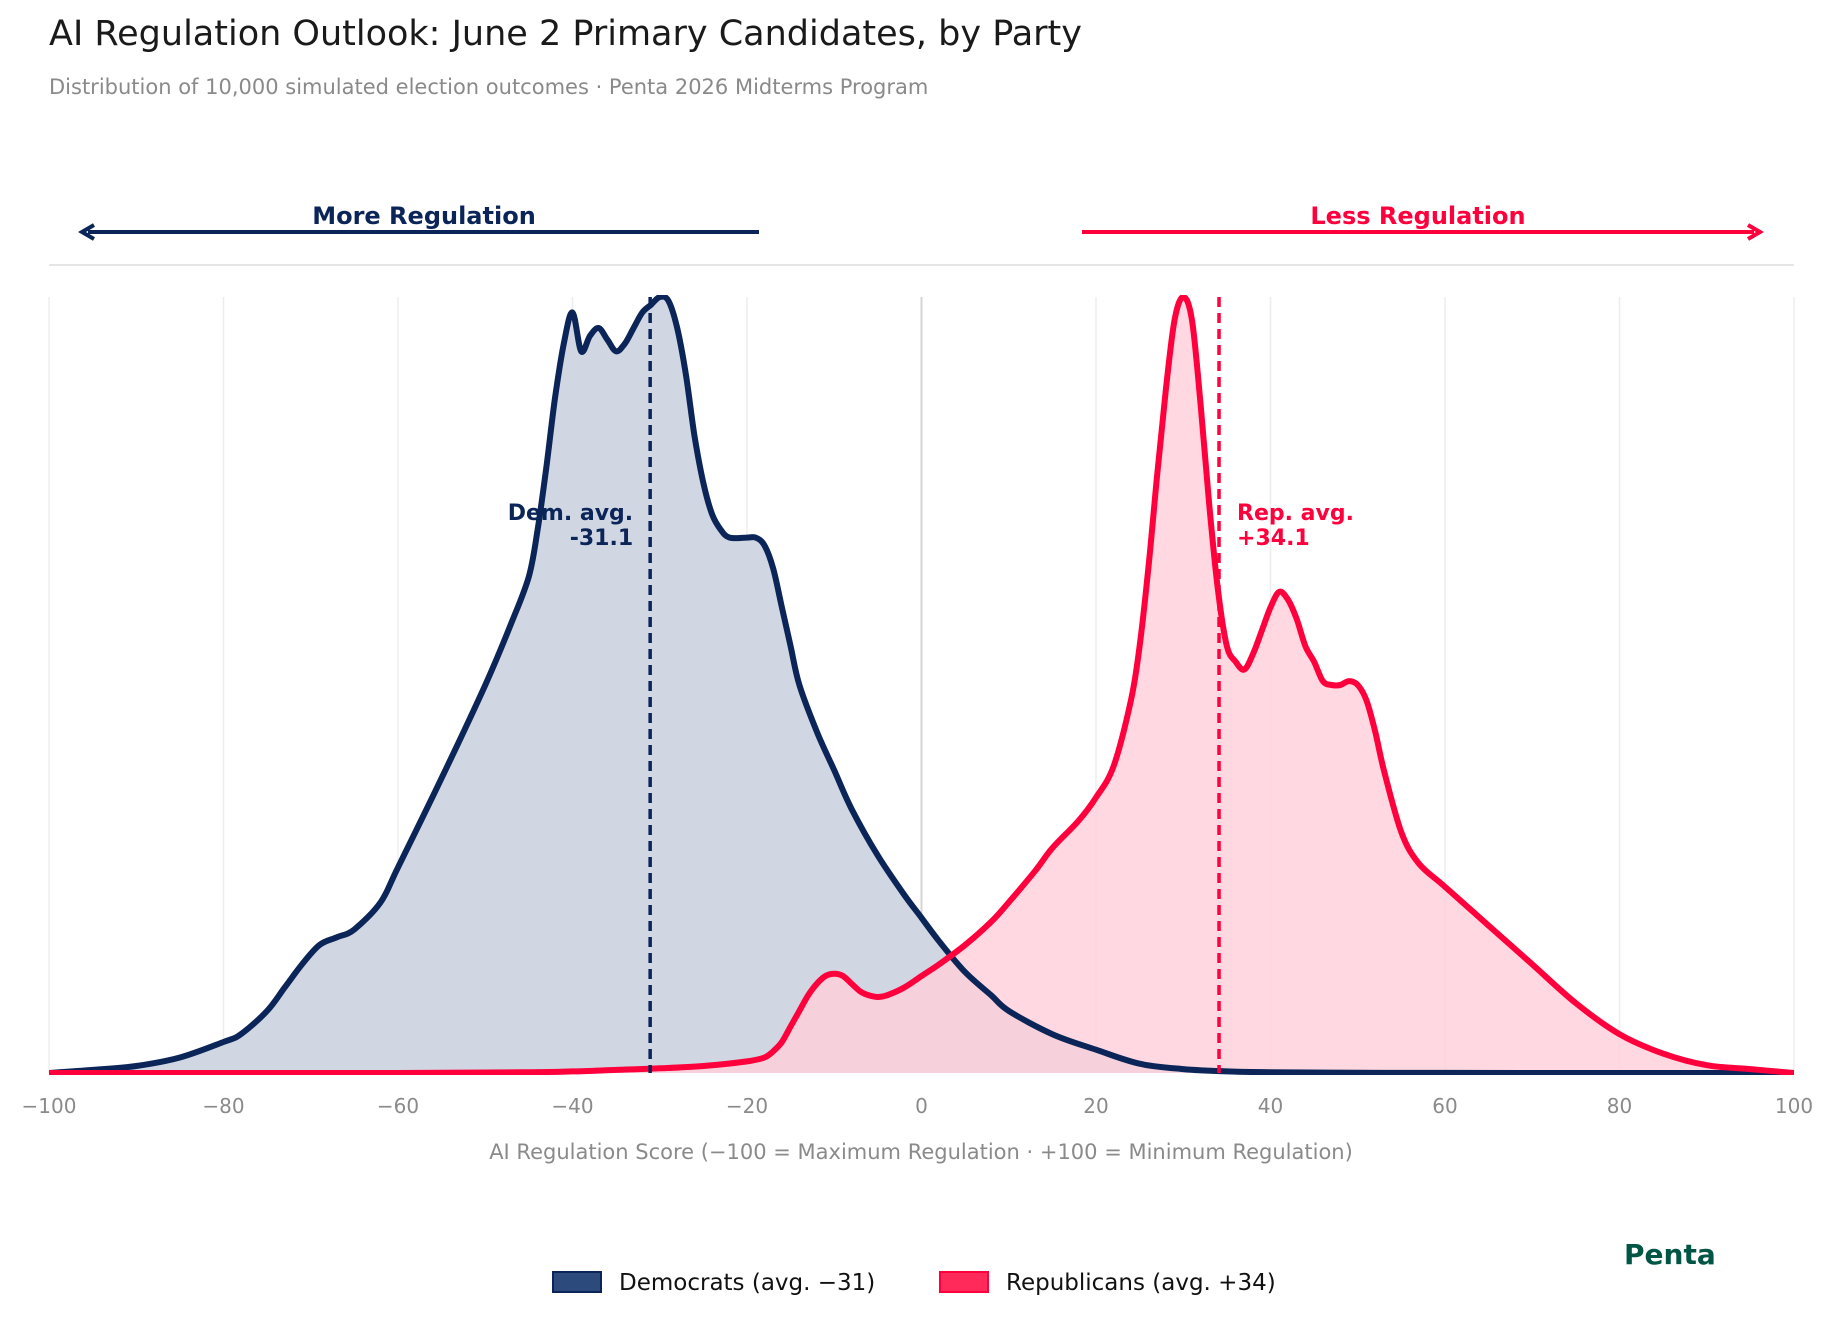  What do you see at coordinates (1619, 1106) in the screenshot?
I see `x-tick-label: 80` at bounding box center [1619, 1106].